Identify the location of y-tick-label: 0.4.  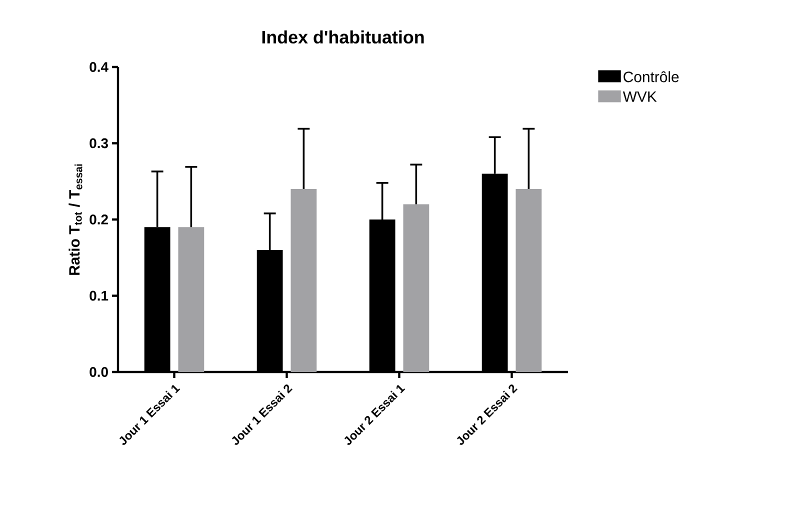
(99, 67).